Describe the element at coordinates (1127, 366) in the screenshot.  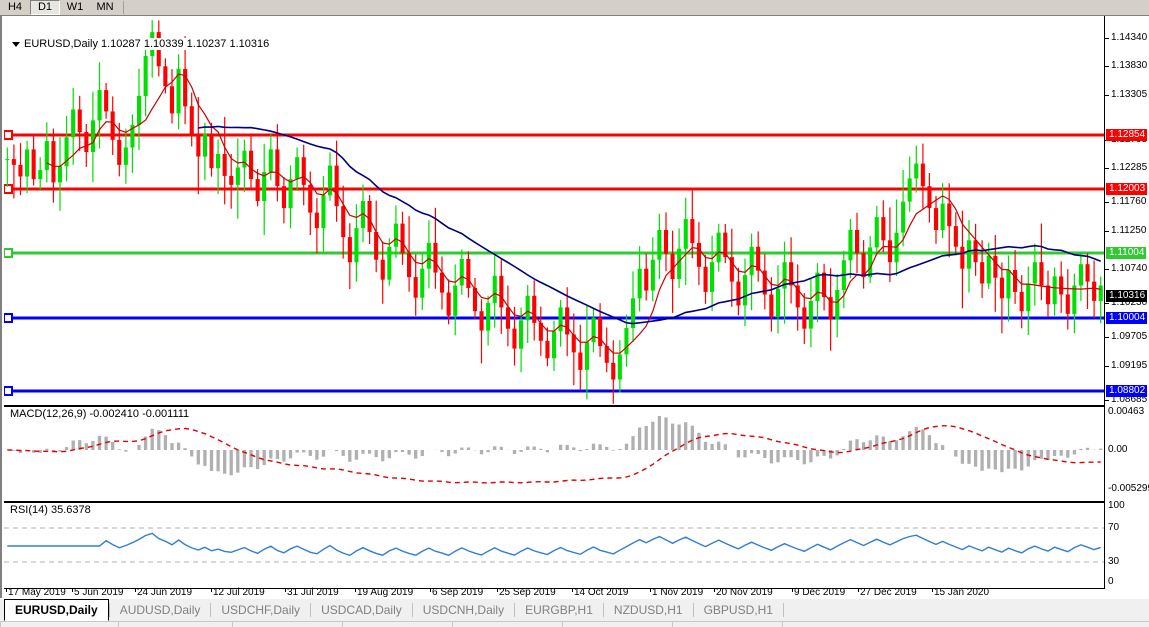
I see `price-tick: 1.09195` at that location.